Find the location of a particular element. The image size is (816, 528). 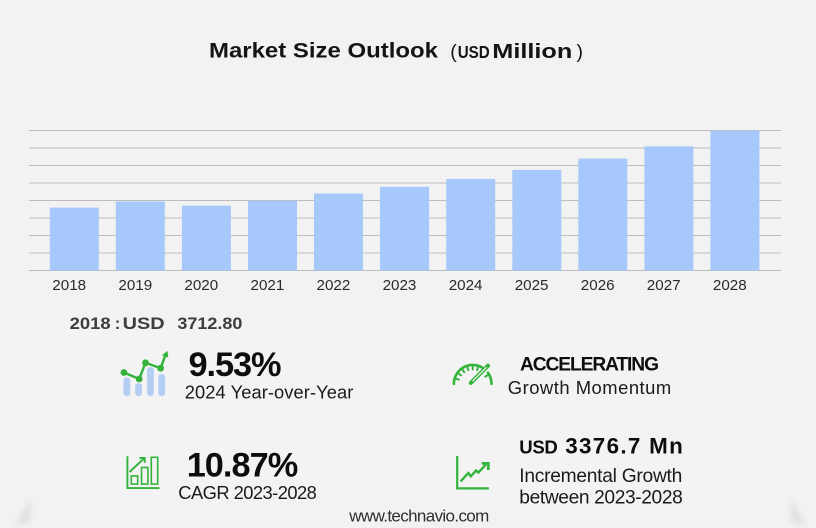

svg-text: 2025 is located at coordinates (532, 285).